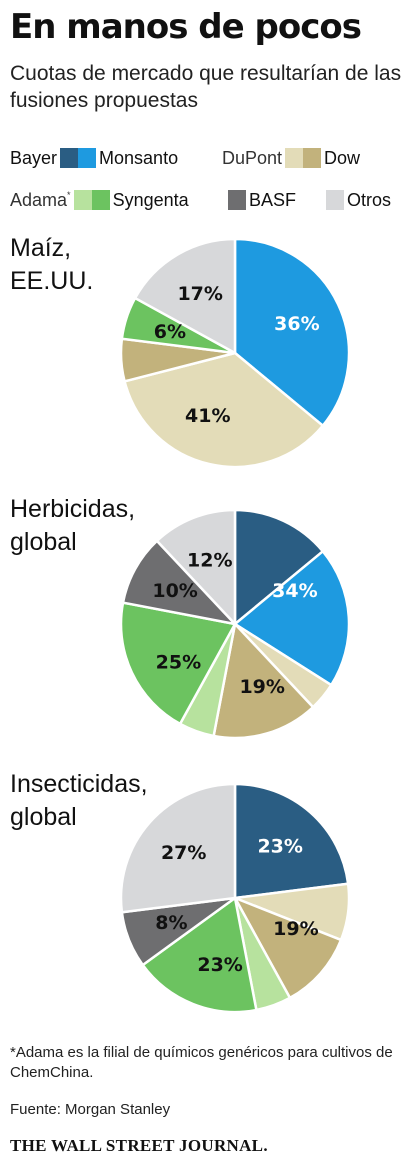 This screenshot has height=1168, width=420. I want to click on pie-maiz-label-0: 36%, so click(296, 324).